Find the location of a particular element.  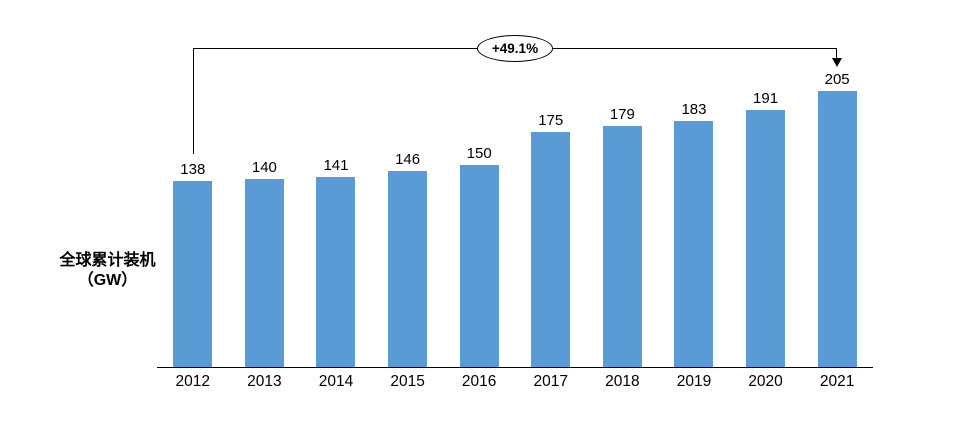

bar-group: 141 is located at coordinates (336, 262).